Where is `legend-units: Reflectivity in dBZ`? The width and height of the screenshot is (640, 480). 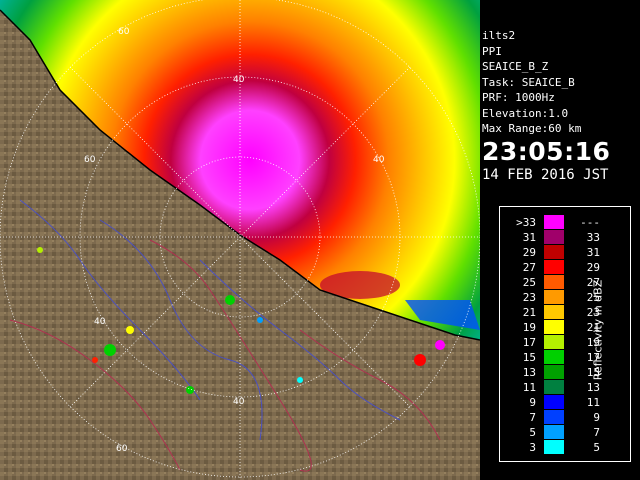
legend-units: Reflectivity in dBZ is located at coordinates (598, 330).